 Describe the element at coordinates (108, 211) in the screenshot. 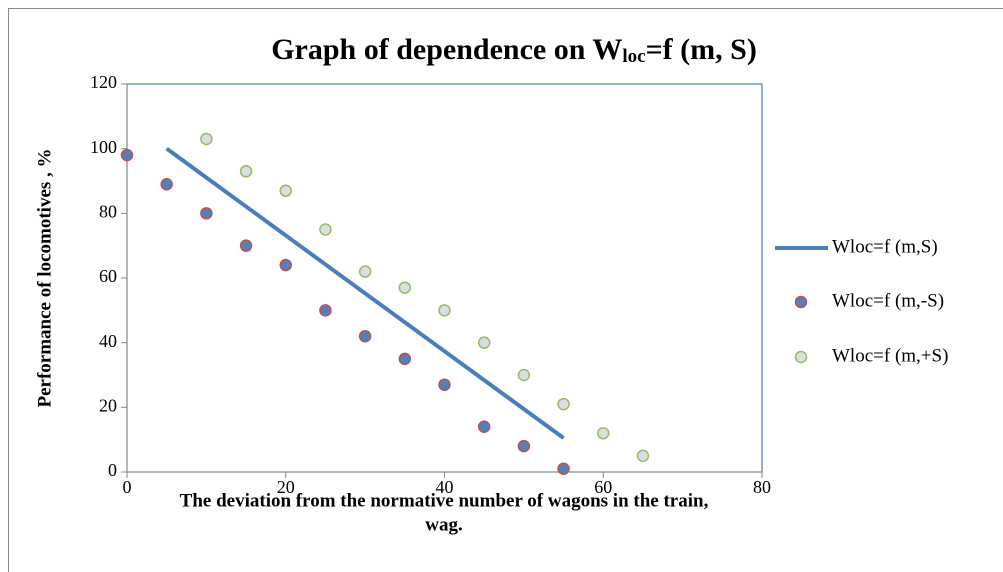

I see `y-tick-label: 80` at that location.